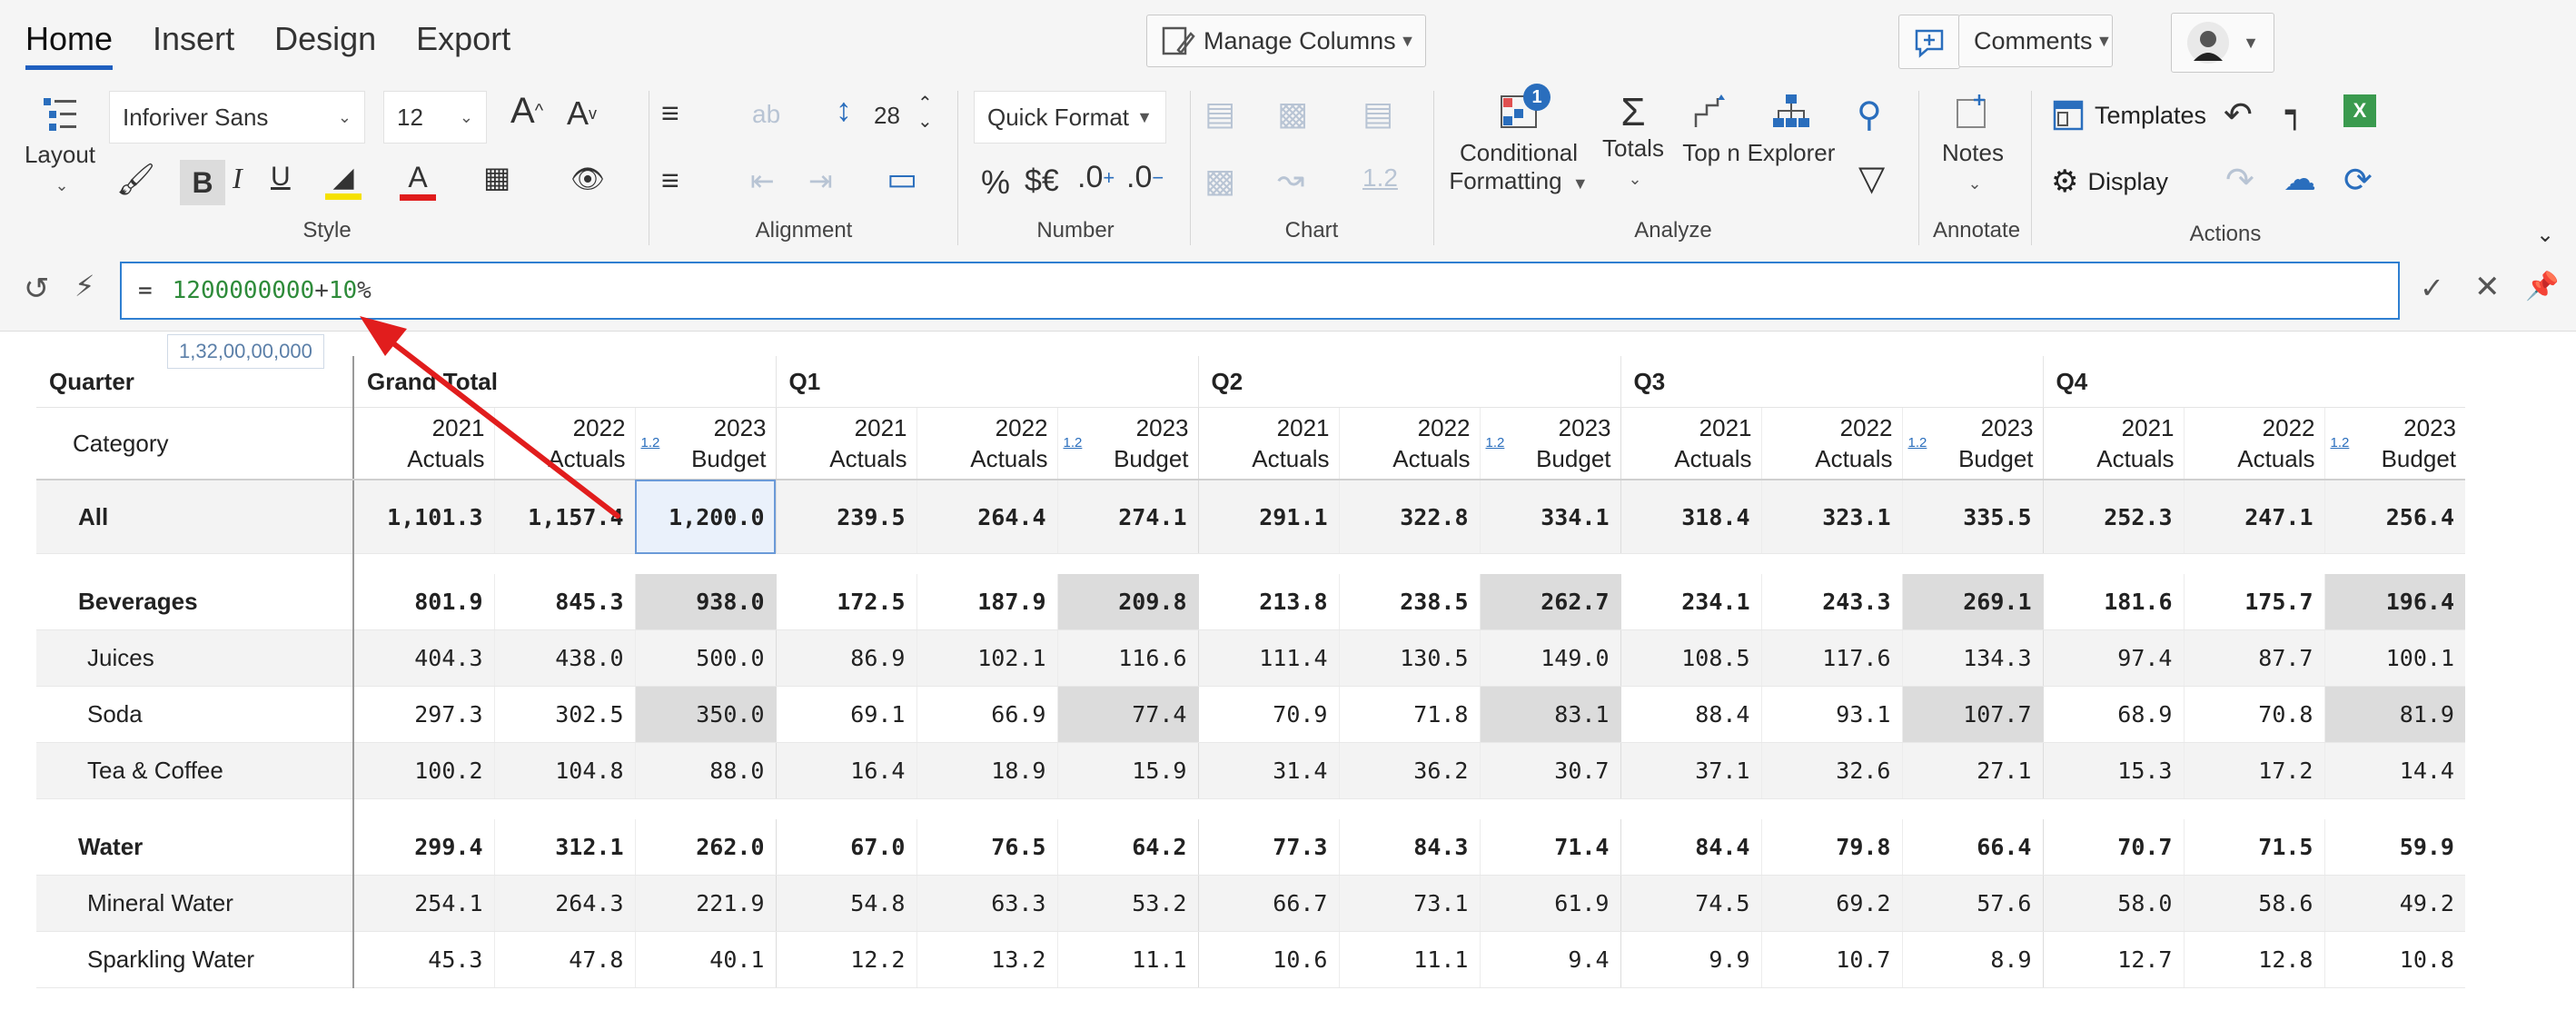 The image size is (2576, 1030). I want to click on row-label: Soda, so click(195, 714).